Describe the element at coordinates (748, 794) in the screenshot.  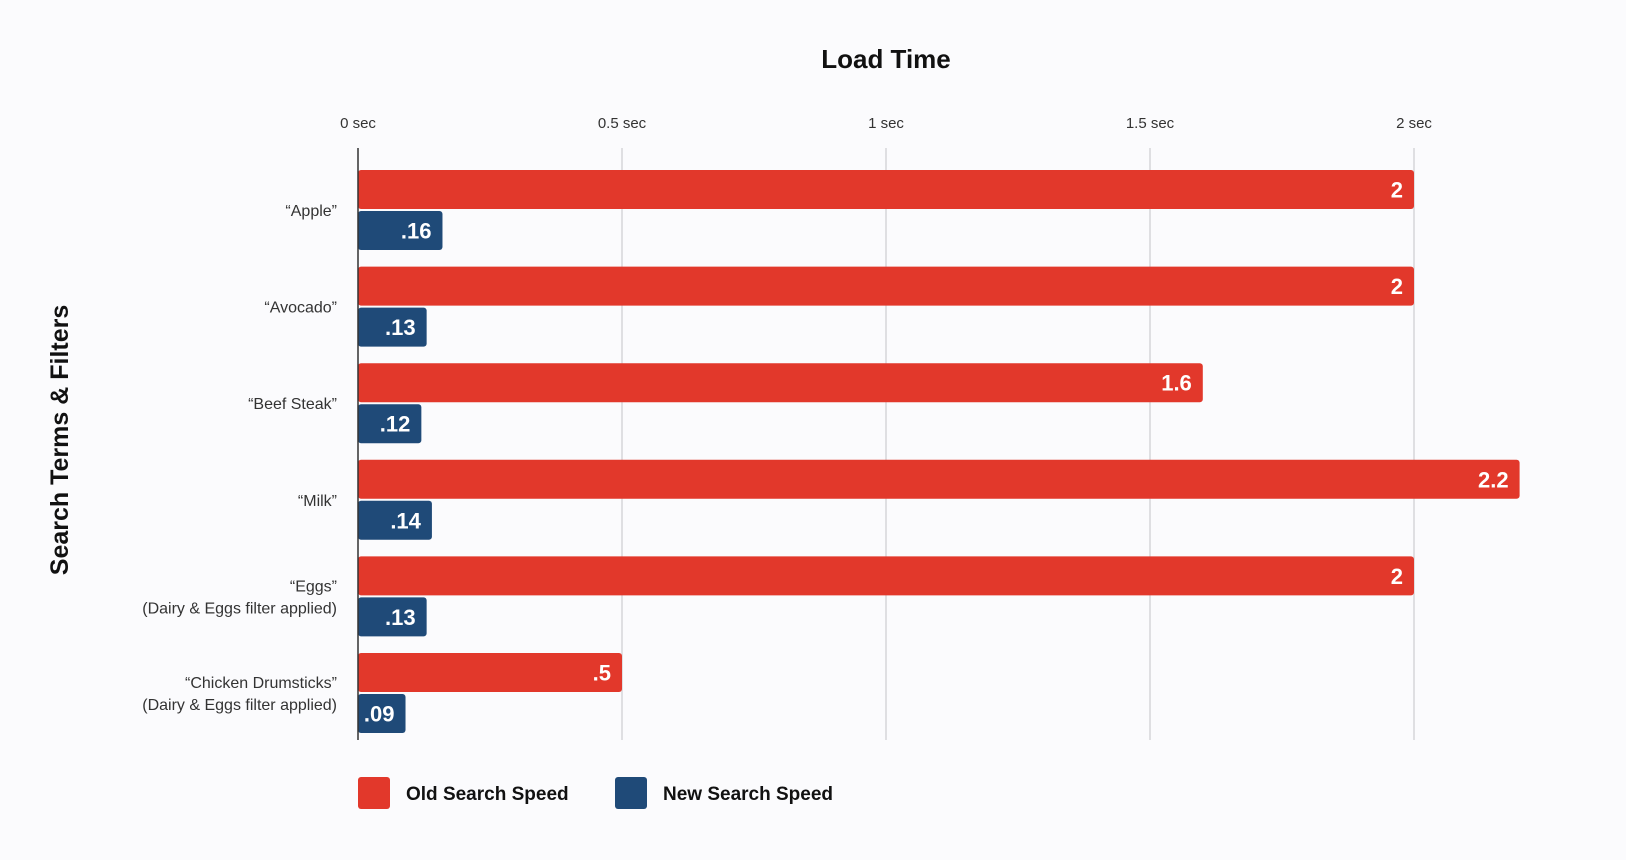
I see `legend-label-new: New Search Speed` at that location.